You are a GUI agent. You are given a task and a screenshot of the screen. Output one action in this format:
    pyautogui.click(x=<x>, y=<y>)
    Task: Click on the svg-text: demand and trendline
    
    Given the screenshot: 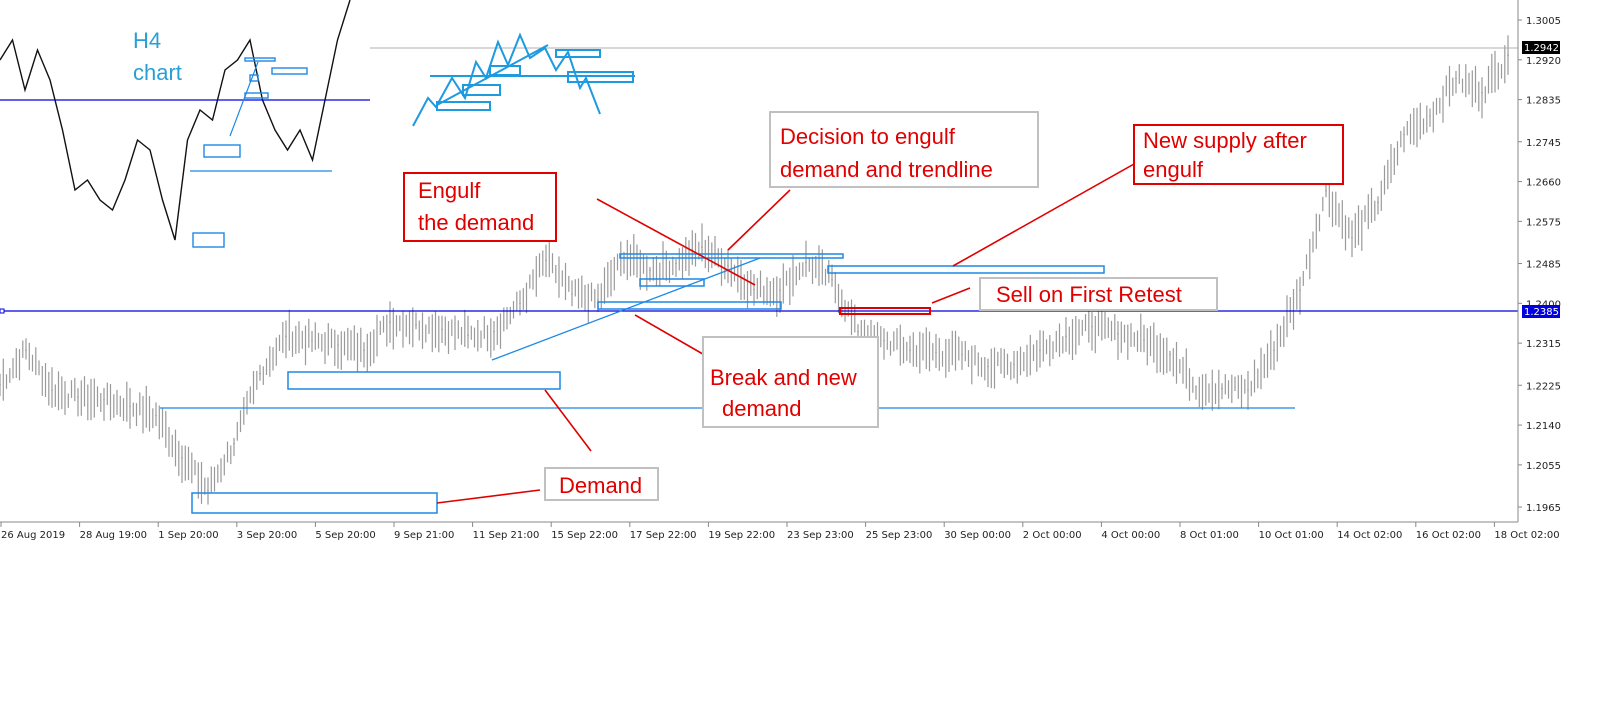 What is the action you would take?
    pyautogui.click(x=886, y=169)
    